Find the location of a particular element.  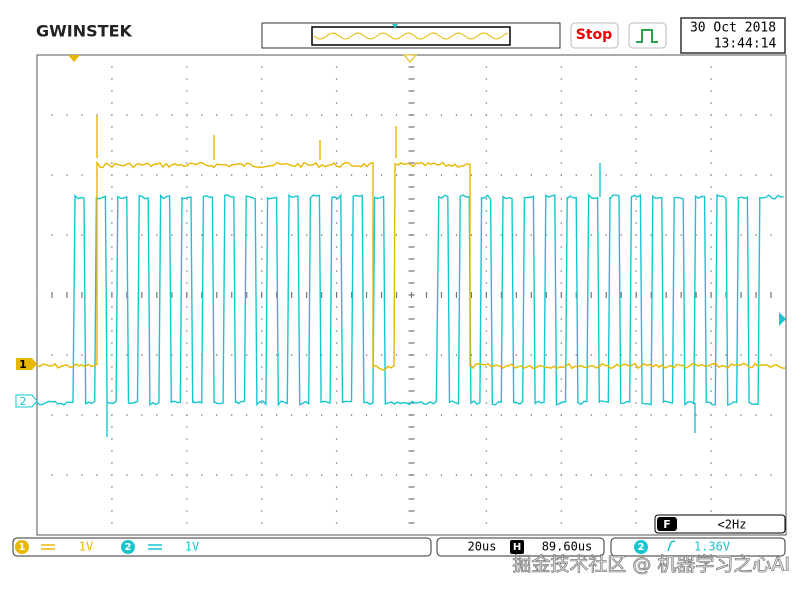

trigger-status-bar is located at coordinates (698, 547).